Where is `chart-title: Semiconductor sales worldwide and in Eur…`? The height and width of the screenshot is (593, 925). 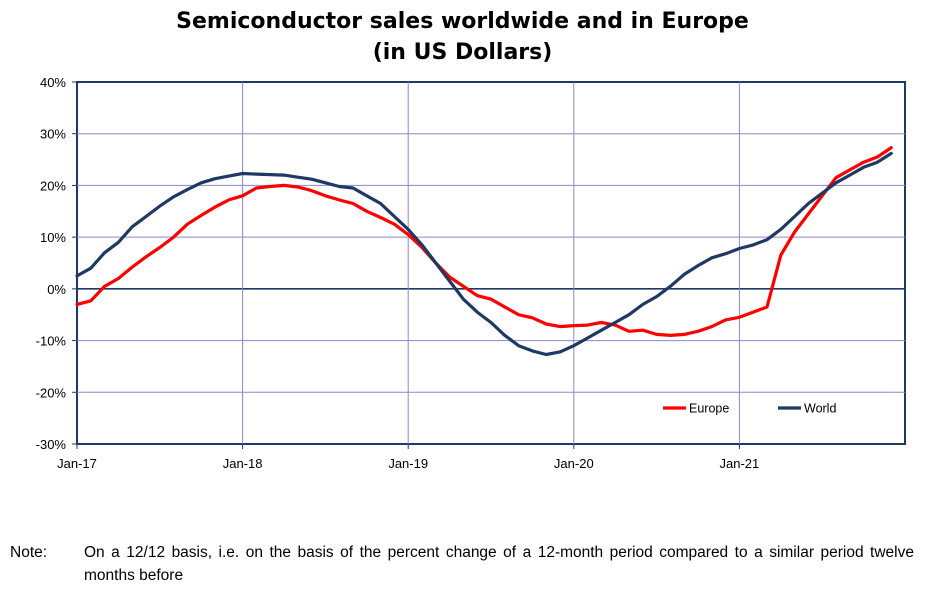
chart-title: Semiconductor sales worldwide and in Eur… is located at coordinates (462, 37).